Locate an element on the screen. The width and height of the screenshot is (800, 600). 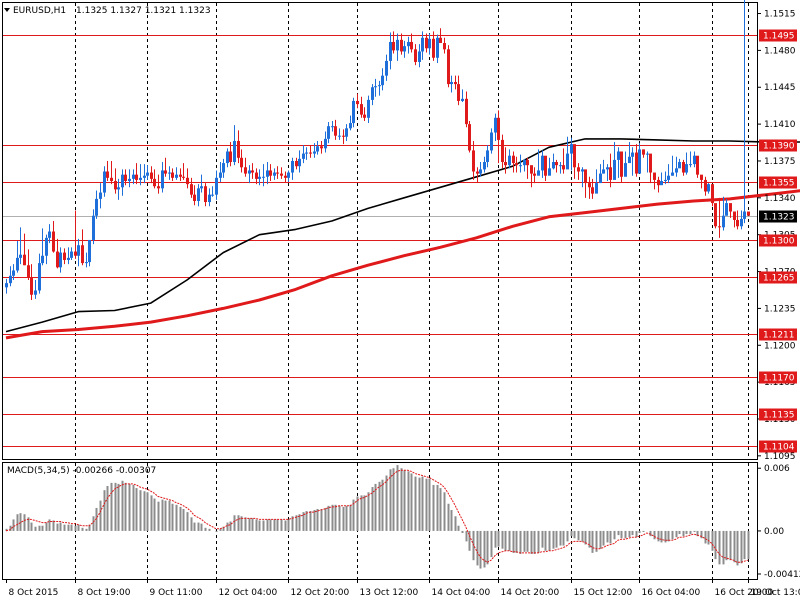
current-price-label: 1.1323 is located at coordinates (779, 218).